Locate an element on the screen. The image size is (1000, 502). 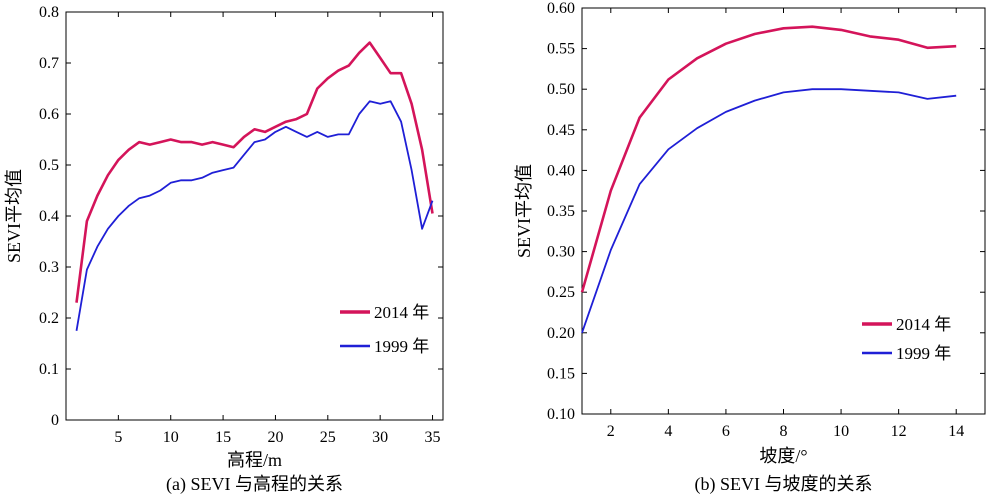
y-tick-label: 0.35 is located at coordinates (561, 211).